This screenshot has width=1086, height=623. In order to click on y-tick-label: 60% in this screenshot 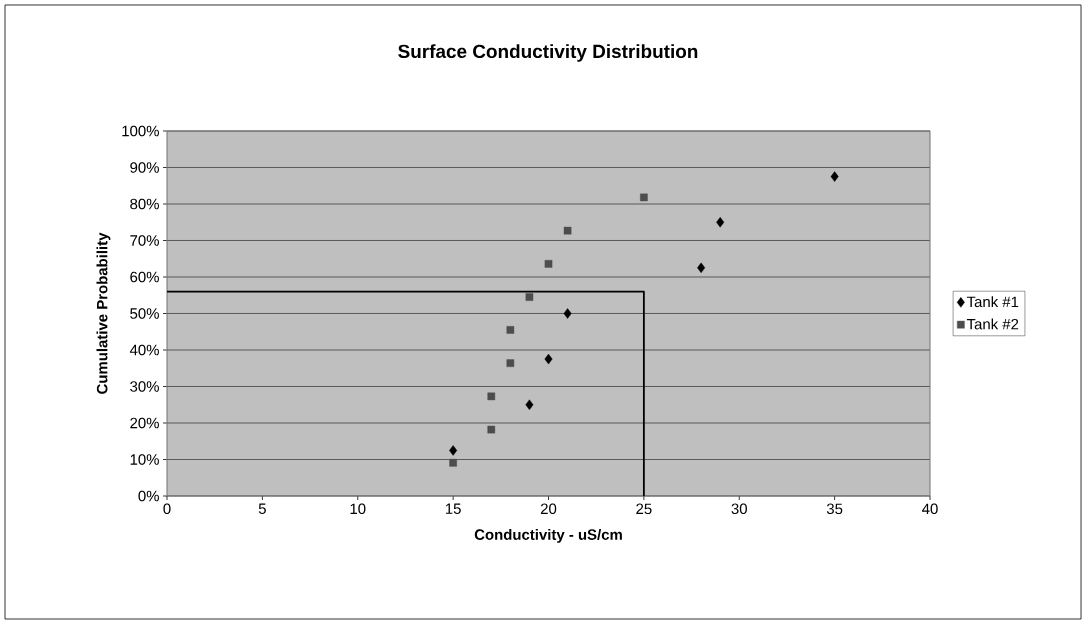, I will do `click(144, 277)`.